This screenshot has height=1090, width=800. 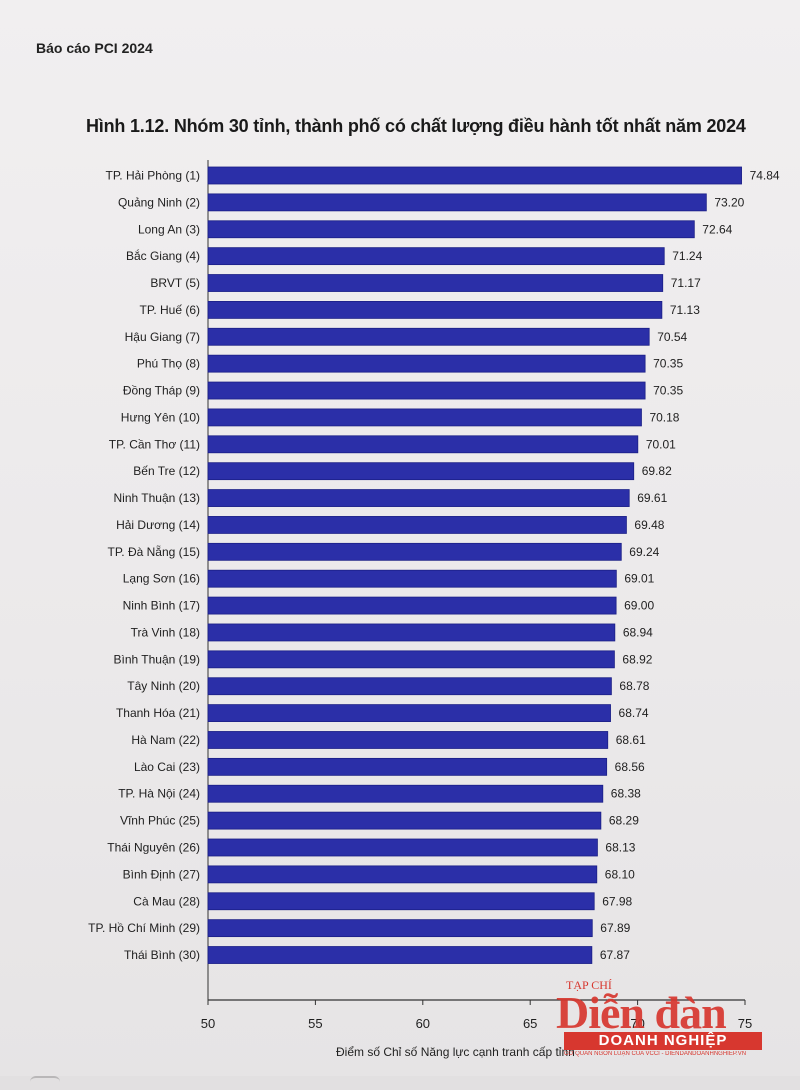 What do you see at coordinates (717, 229) in the screenshot?
I see `value-label-3: 72.64` at bounding box center [717, 229].